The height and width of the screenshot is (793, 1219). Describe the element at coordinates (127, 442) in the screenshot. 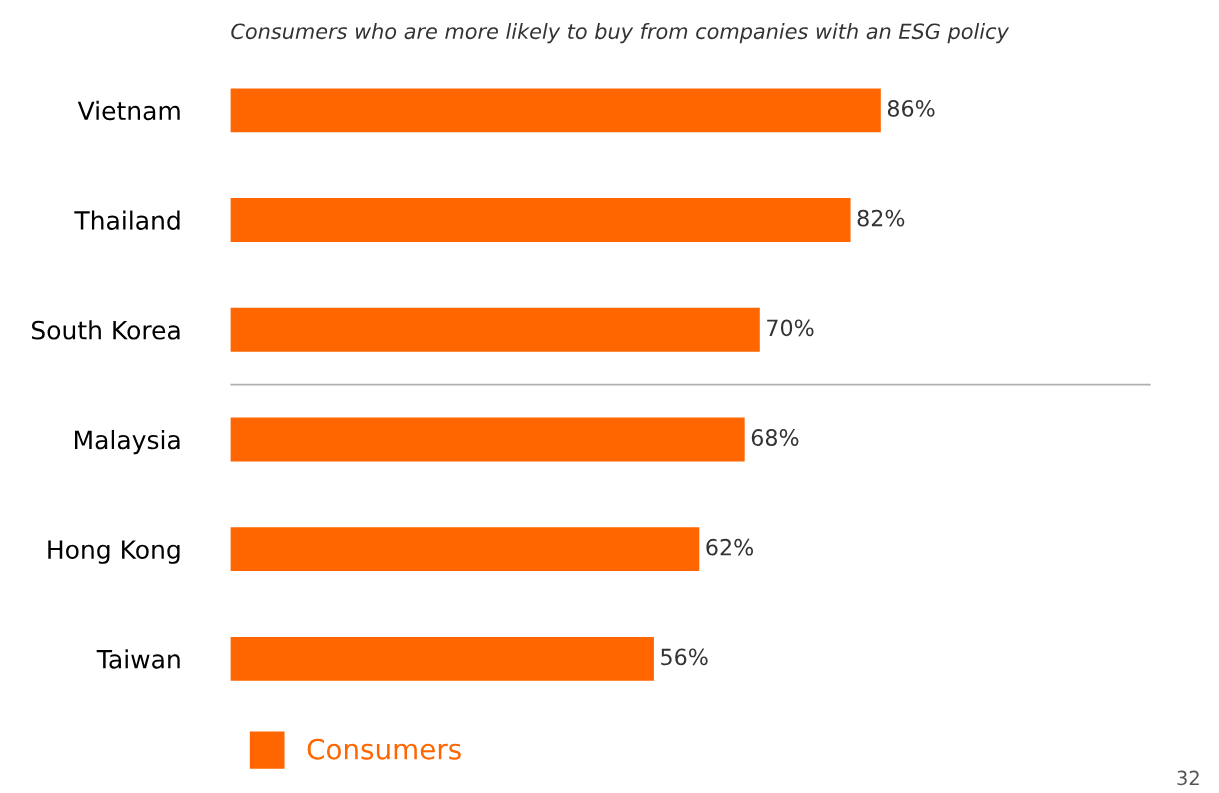

I see `y-tick-label: Malaysia` at that location.